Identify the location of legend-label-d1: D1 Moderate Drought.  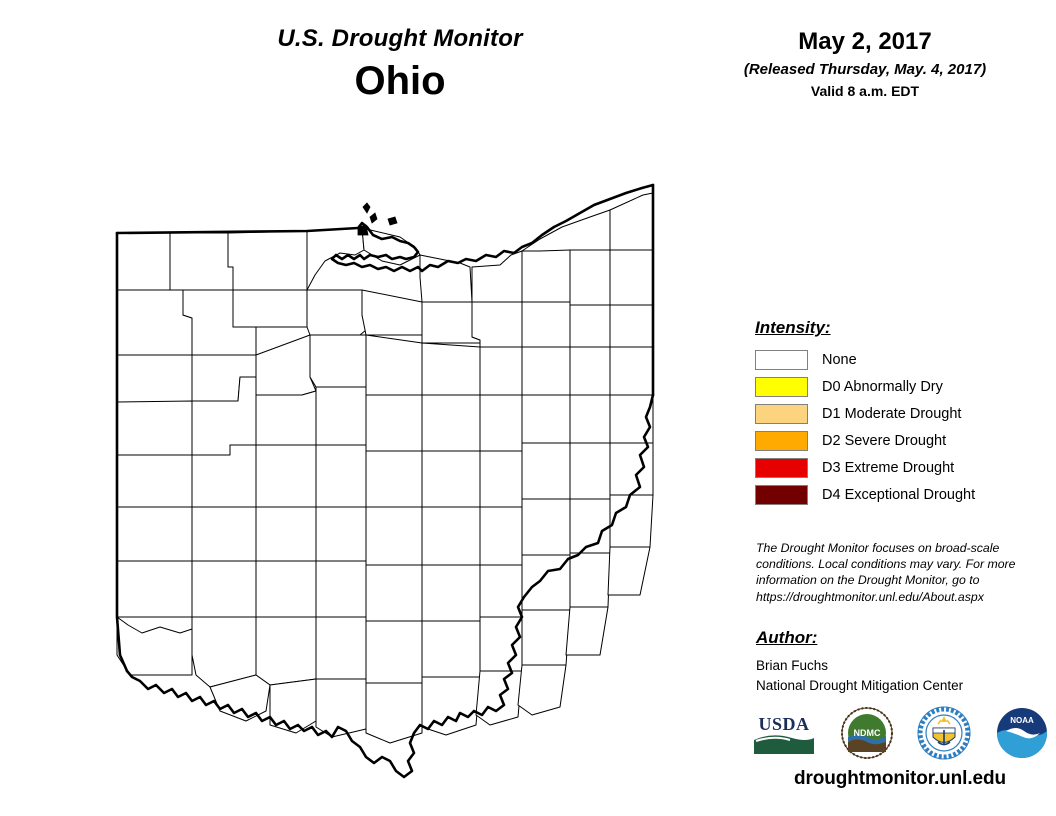
(892, 413).